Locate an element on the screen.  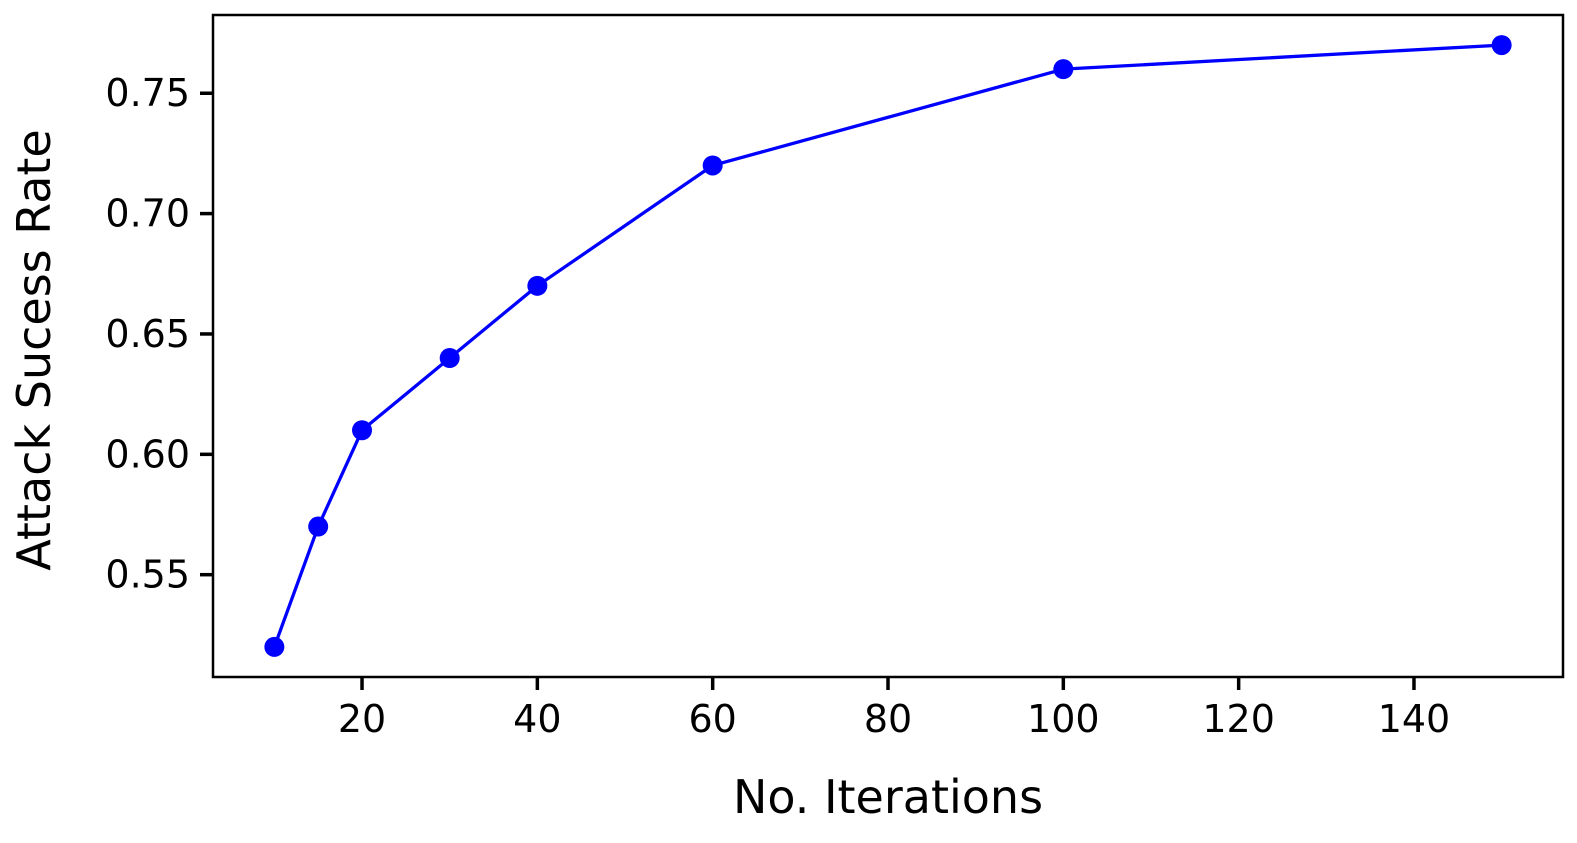
x-axis-label: No. Iterations is located at coordinates (888, 797).